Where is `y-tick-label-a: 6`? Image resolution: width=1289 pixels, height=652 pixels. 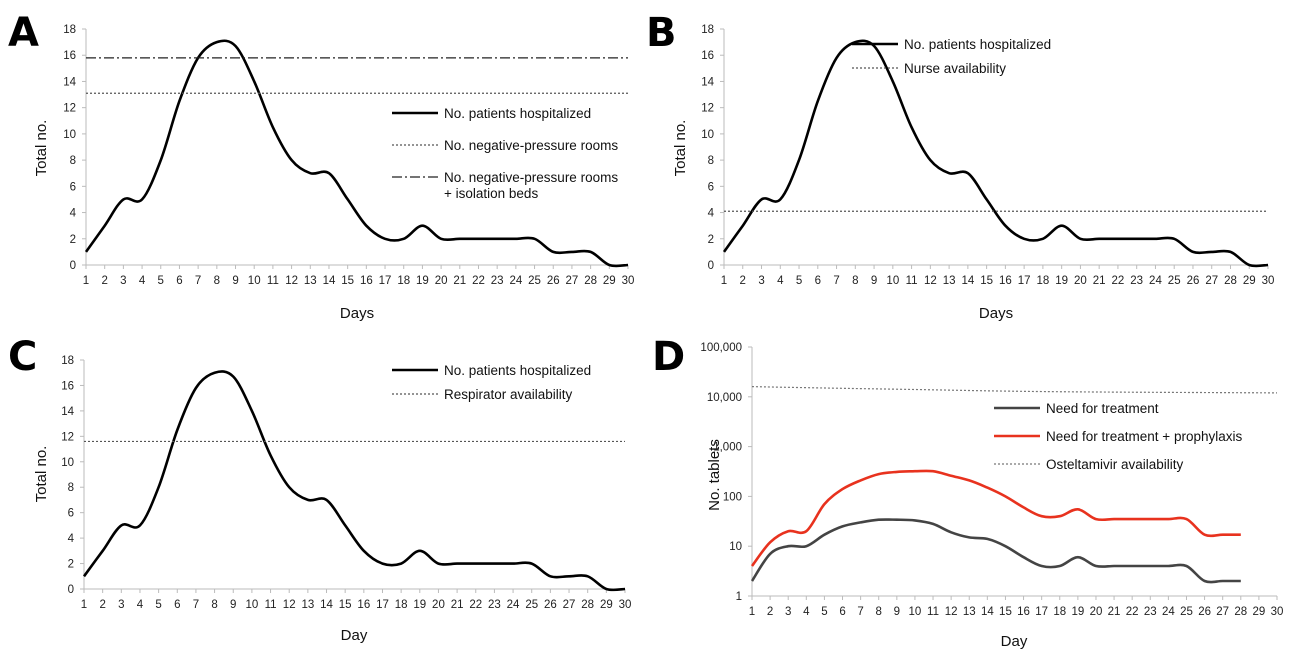
y-tick-label-a: 6 is located at coordinates (73, 187).